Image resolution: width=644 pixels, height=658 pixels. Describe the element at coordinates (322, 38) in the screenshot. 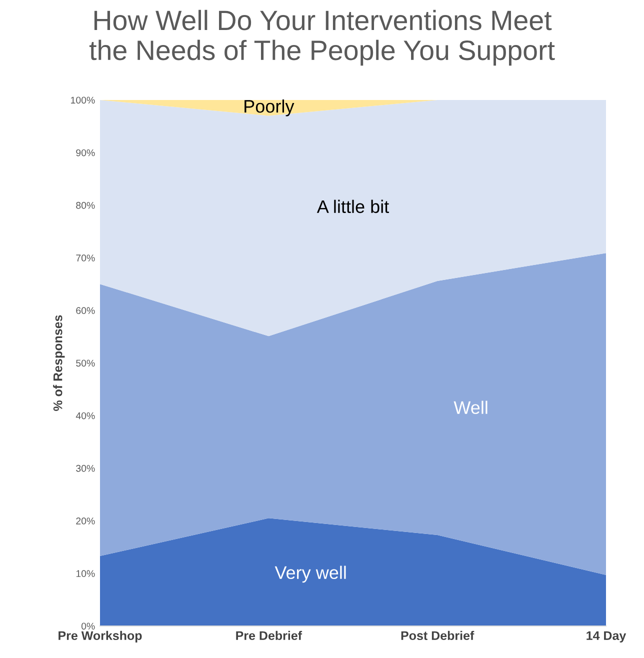

I see `chart-title: How Well Do Your Interventions Meet the Needs of The People You Support` at that location.